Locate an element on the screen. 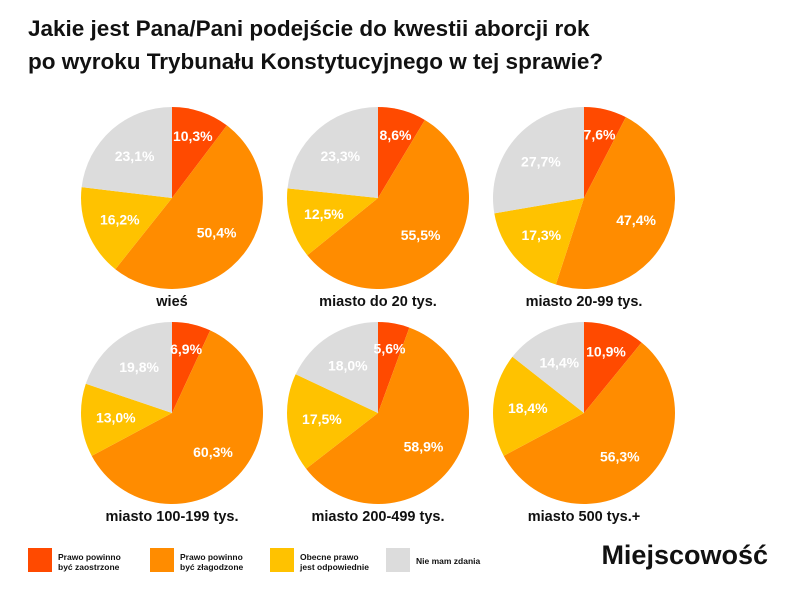  pie-value-label: 55,5% is located at coordinates (421, 235).